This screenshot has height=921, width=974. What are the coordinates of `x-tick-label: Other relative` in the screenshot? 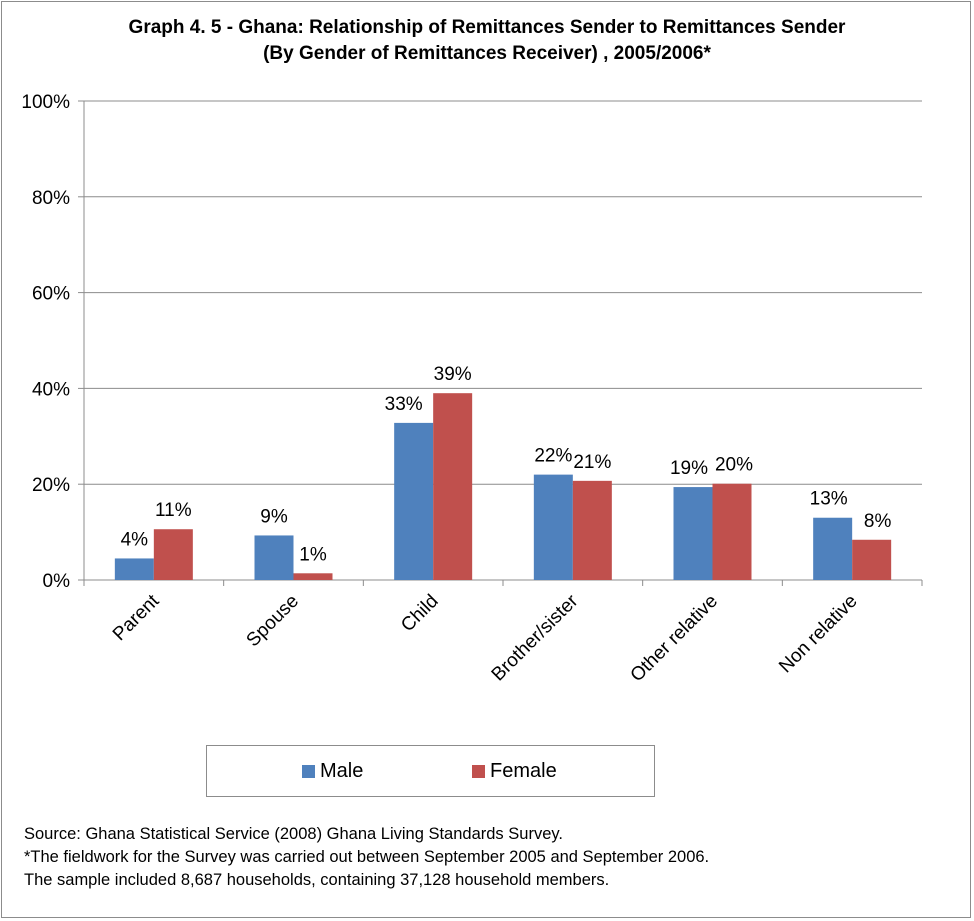 It's located at (674, 638).